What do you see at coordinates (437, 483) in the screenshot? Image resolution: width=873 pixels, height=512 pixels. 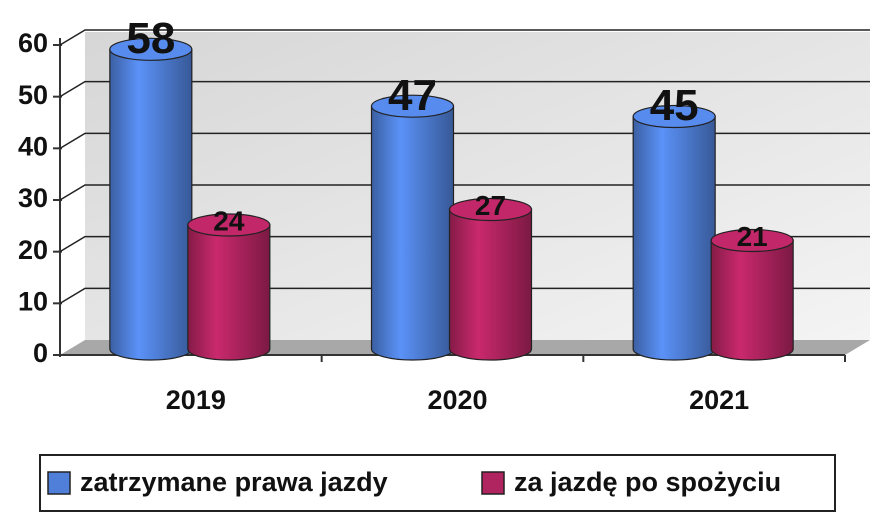 I see `legend` at bounding box center [437, 483].